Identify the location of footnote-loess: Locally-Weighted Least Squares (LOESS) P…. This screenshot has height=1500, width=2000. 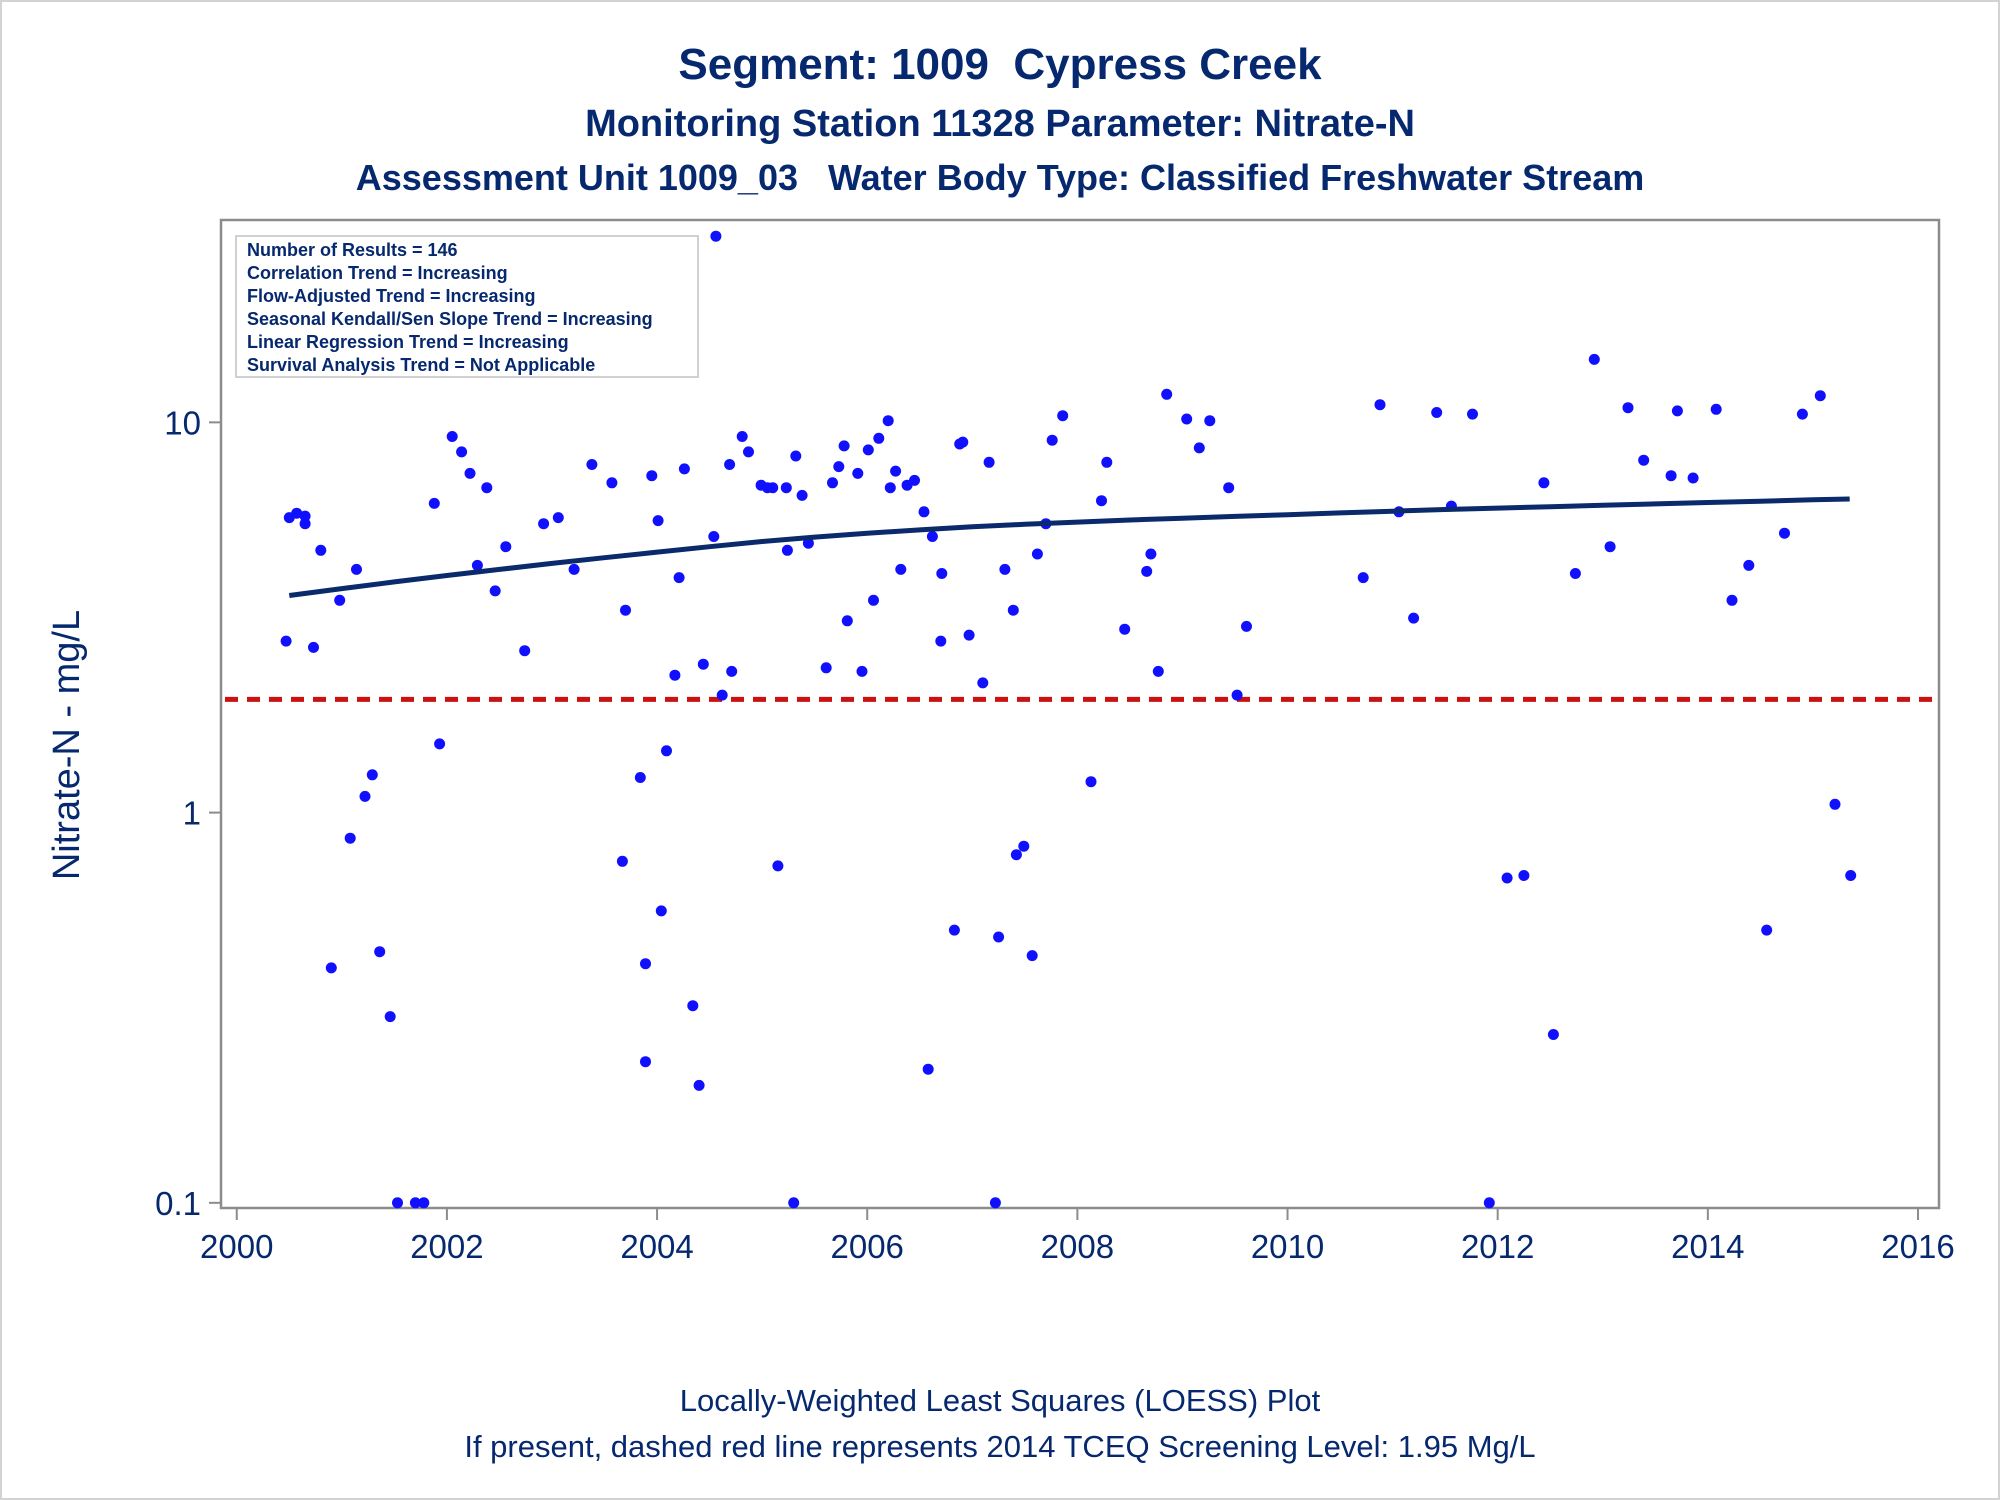
(1000, 1400).